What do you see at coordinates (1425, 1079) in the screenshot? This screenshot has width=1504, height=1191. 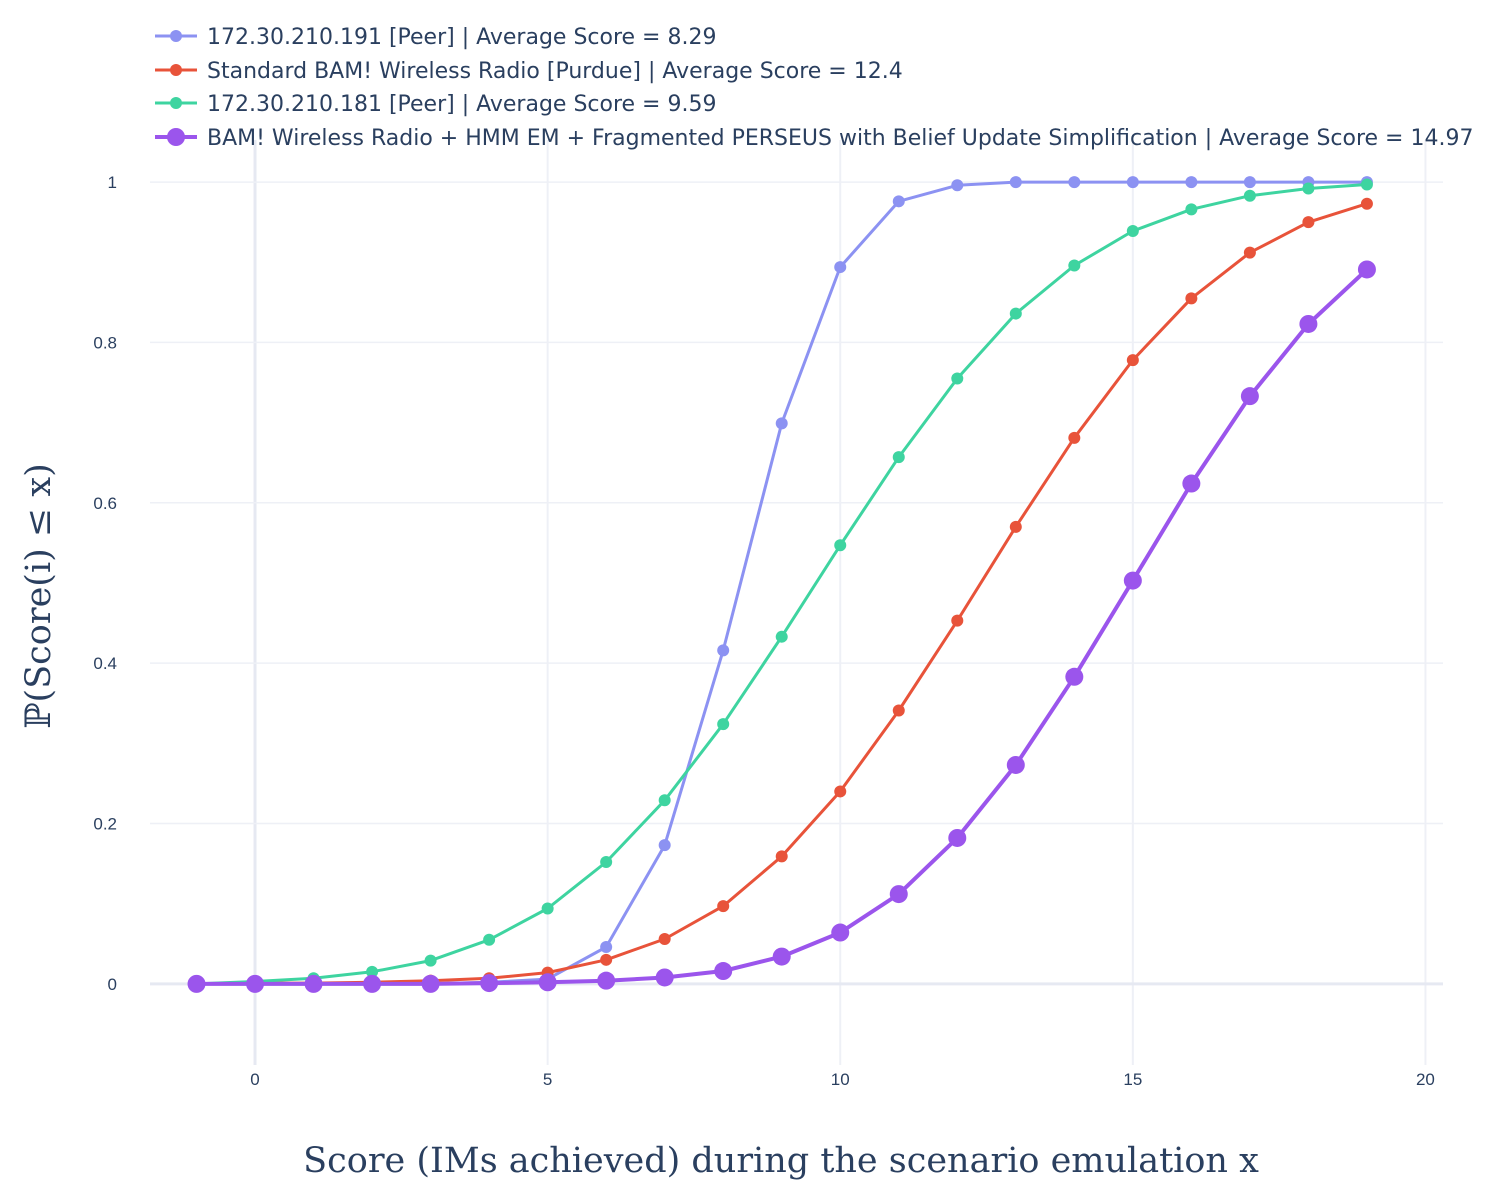 I see `x-tick-label: 20` at bounding box center [1425, 1079].